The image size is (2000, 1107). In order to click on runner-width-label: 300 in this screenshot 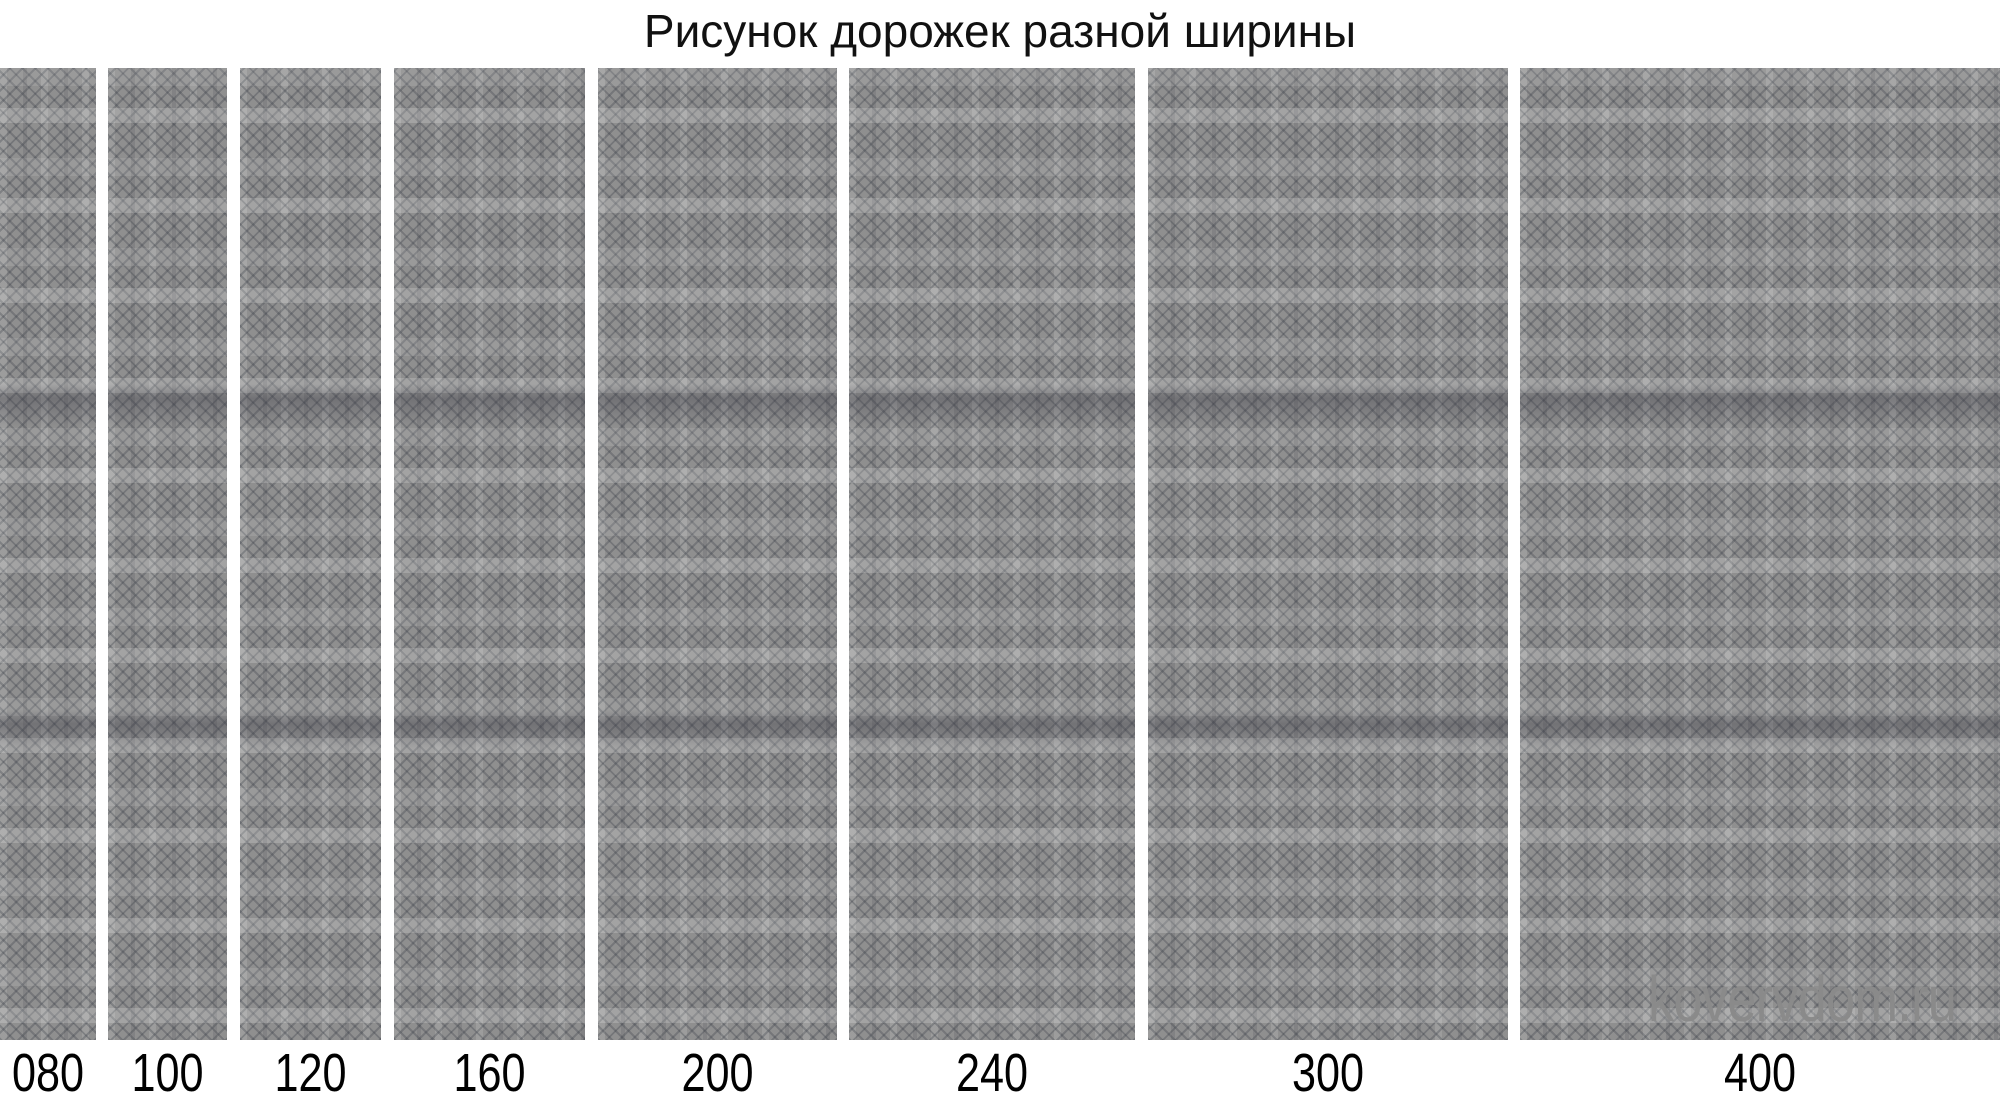, I will do `click(1328, 1073)`.